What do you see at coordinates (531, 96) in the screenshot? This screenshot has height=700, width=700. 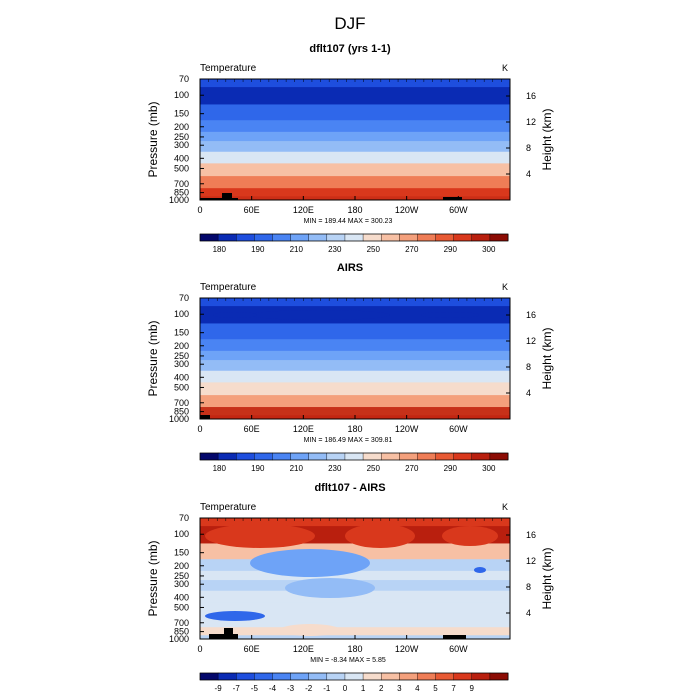 I see `height-tick-label: 16` at bounding box center [531, 96].